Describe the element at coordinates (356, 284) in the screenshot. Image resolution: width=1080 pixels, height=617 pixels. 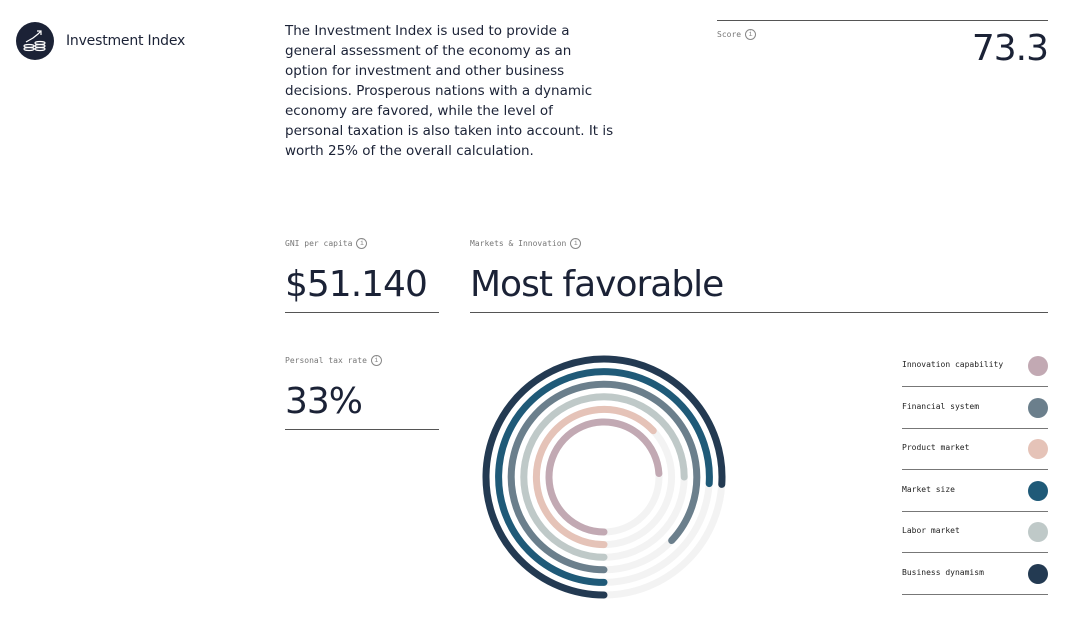
I see `gni-value: $51.140` at that location.